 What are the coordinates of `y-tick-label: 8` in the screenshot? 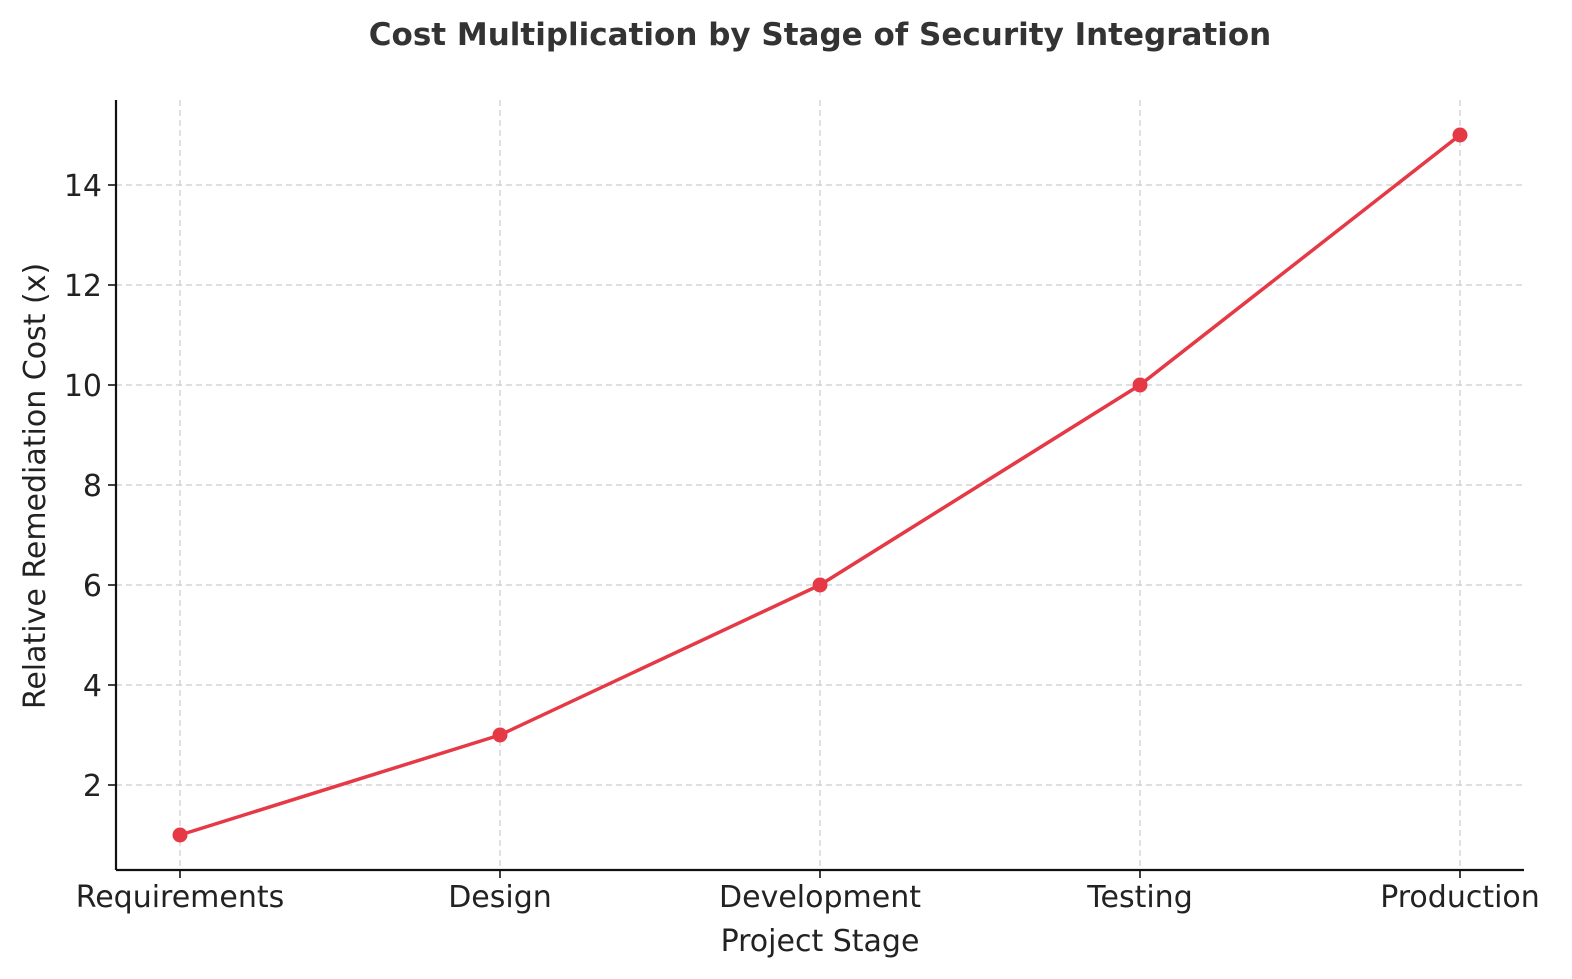 It's located at (92, 486).